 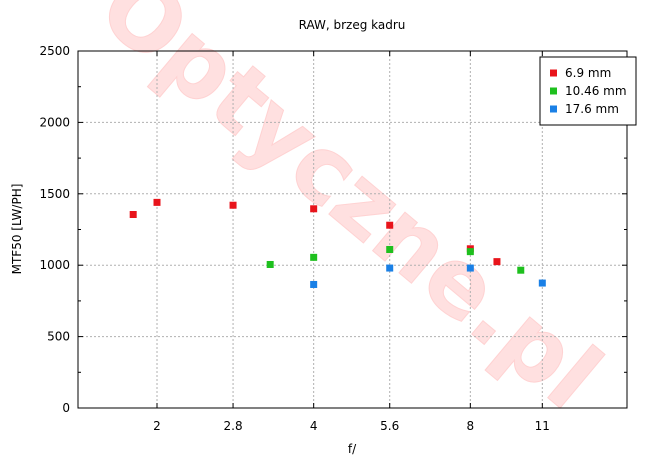 I want to click on y-tick-label: 1500, so click(x=54, y=194).